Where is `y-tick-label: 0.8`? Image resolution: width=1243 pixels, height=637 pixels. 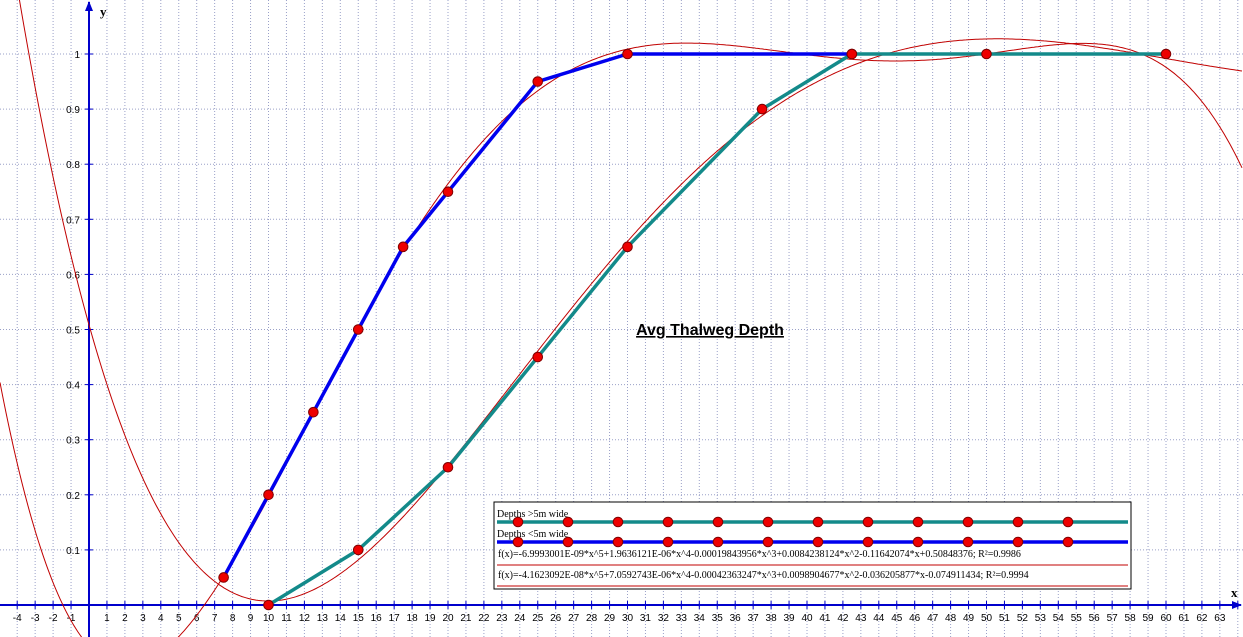
y-tick-label: 0.8 is located at coordinates (73, 165).